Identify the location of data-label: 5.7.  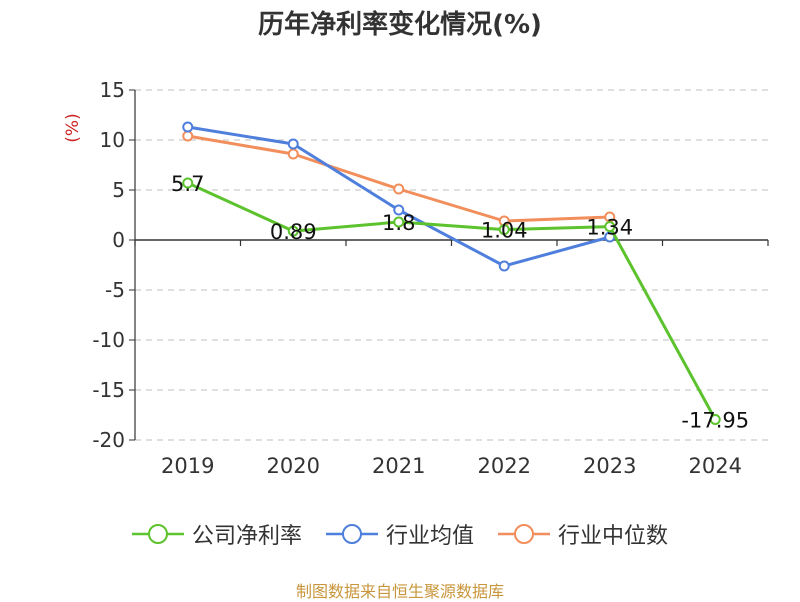
(187, 184).